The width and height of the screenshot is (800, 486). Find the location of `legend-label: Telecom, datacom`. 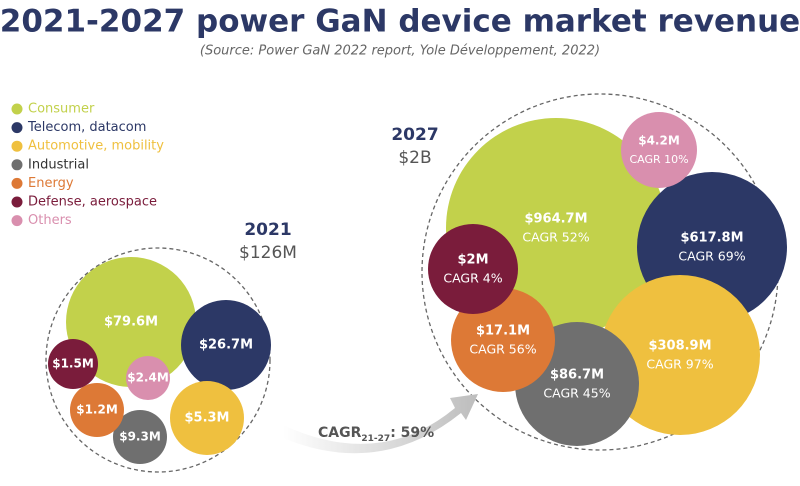

legend-label: Telecom, datacom is located at coordinates (86, 127).